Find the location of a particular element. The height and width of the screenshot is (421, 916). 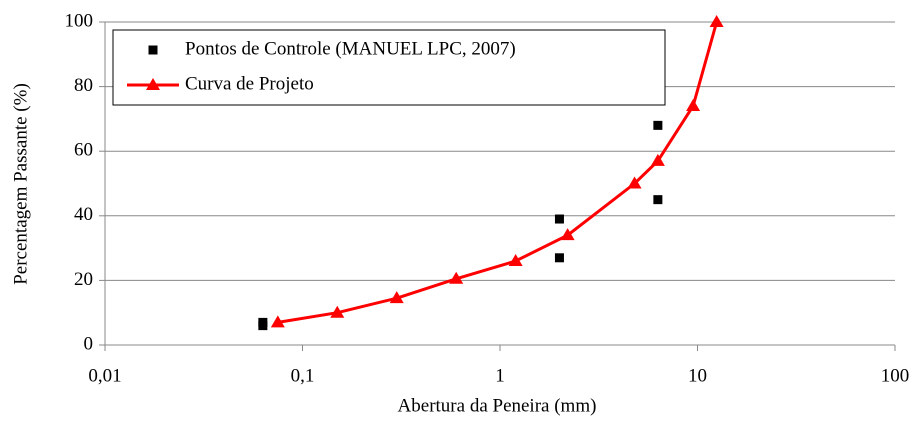

y-tick-label: 0 is located at coordinates (89, 343).